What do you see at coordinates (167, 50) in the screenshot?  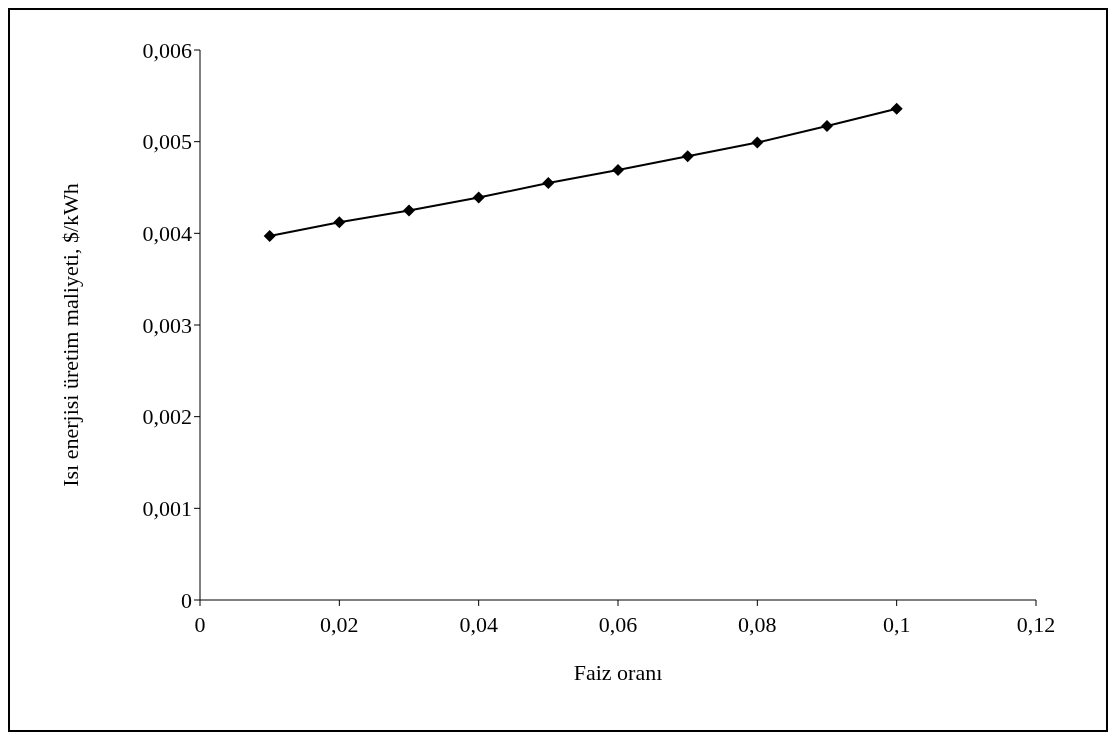 I see `y-tick-label: 0,006` at bounding box center [167, 50].